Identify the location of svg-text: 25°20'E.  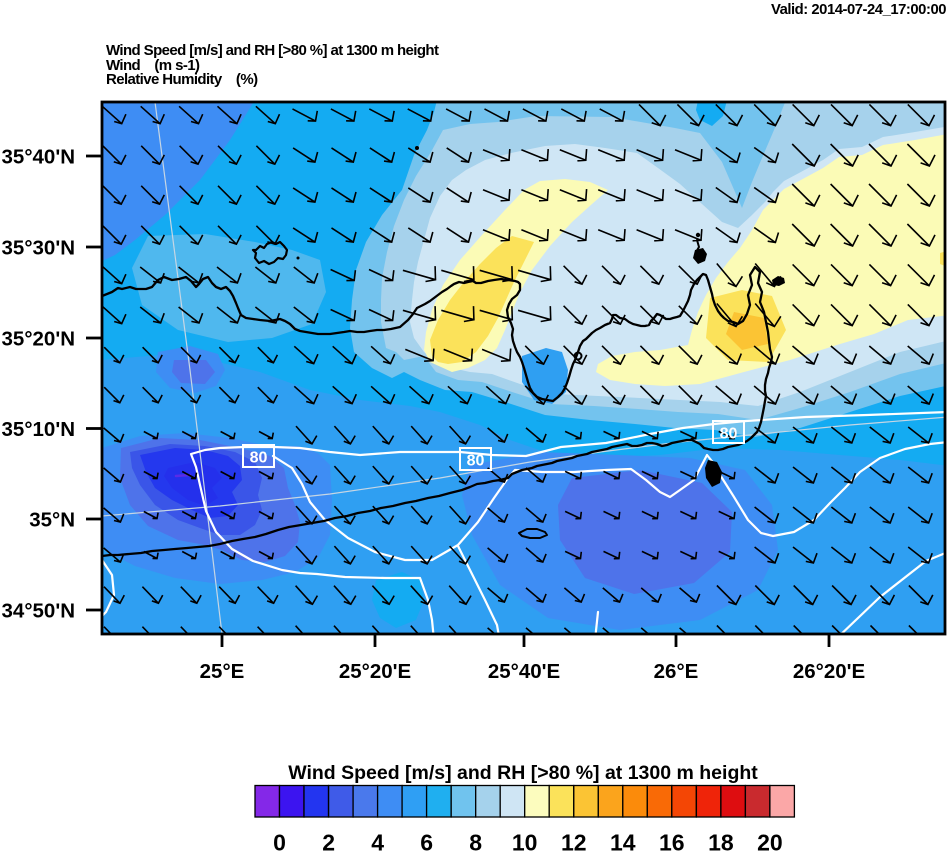
(375, 671).